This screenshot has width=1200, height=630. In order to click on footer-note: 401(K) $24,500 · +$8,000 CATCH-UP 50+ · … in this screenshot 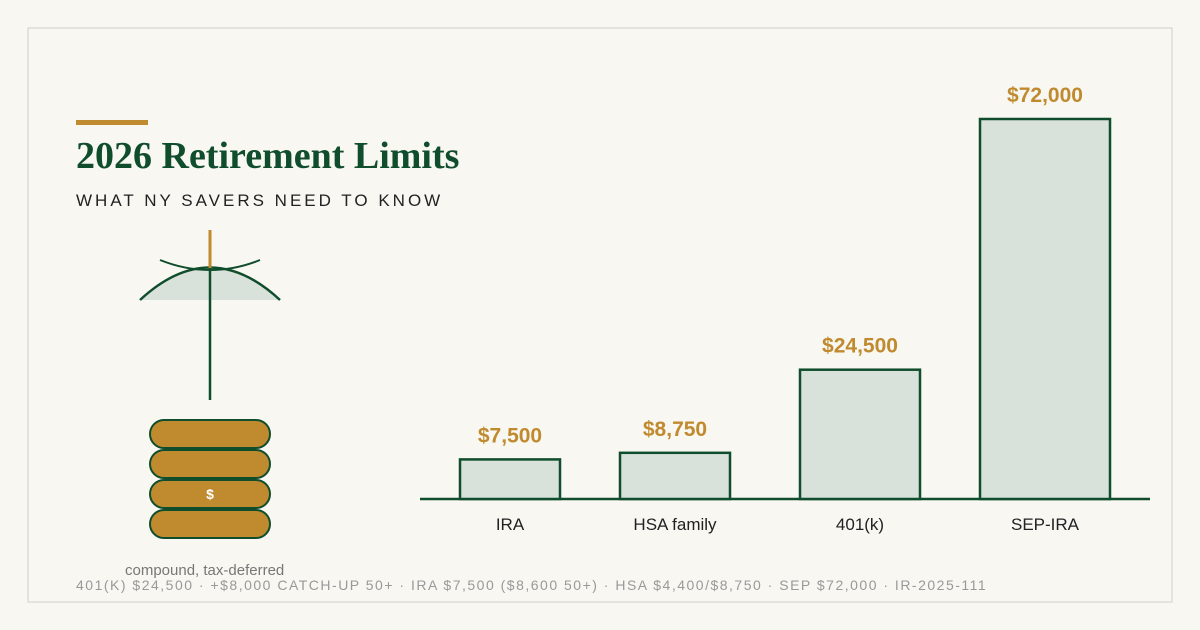, I will do `click(531, 585)`.